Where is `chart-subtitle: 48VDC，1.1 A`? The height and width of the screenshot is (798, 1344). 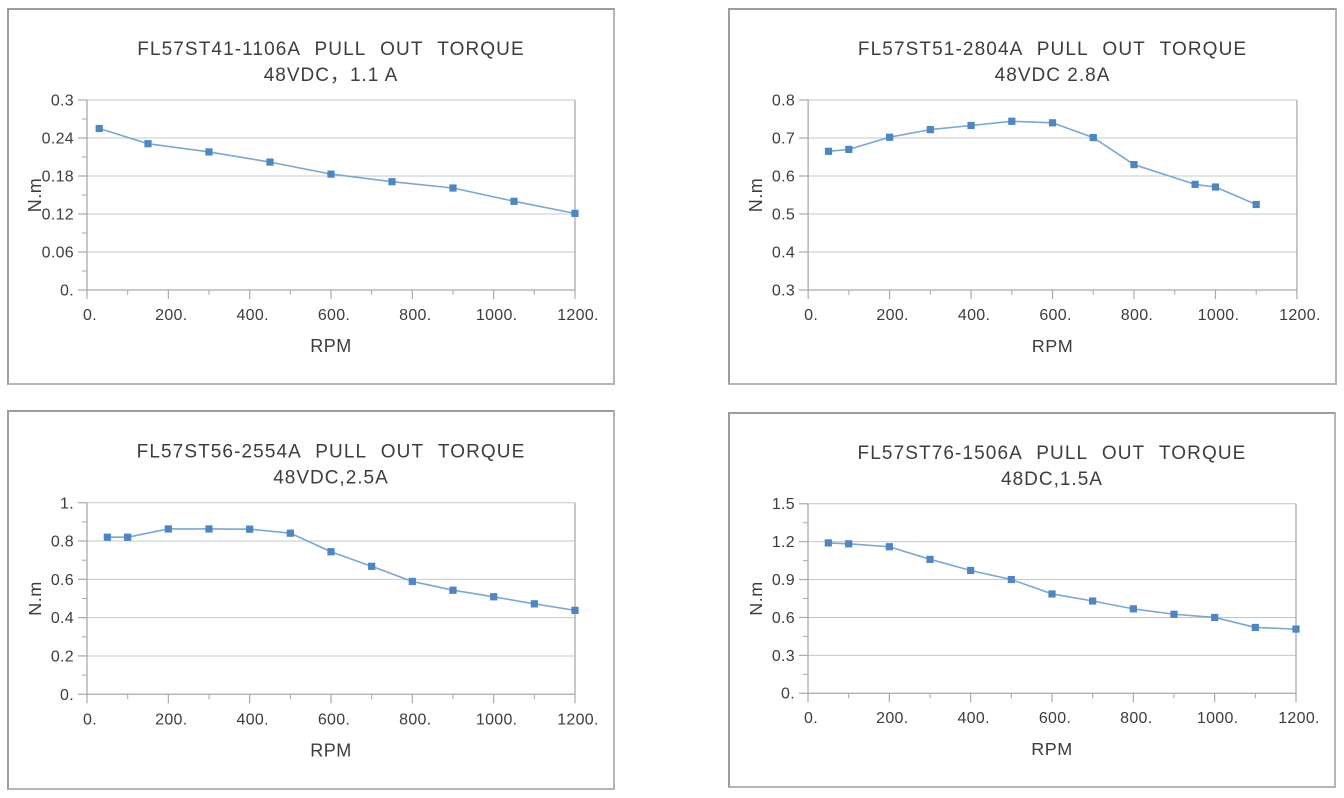 chart-subtitle: 48VDC，1.1 A is located at coordinates (331, 75).